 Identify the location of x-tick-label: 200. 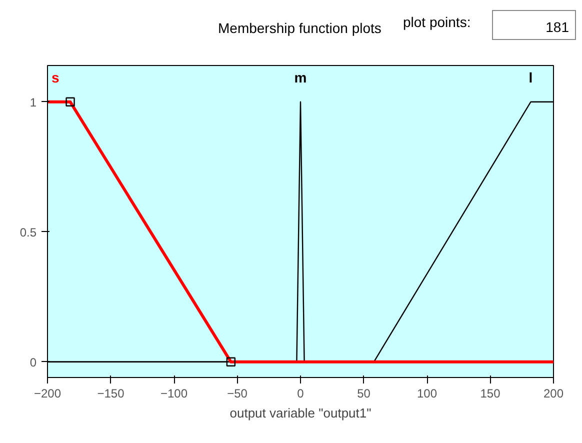
(553, 393).